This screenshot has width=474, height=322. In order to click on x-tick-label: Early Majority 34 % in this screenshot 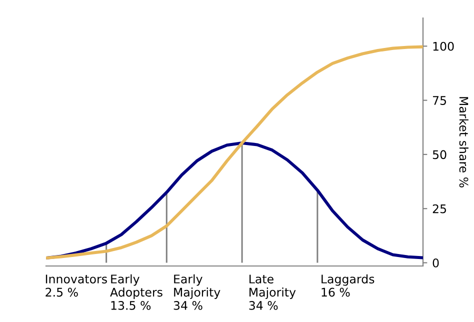, I will do `click(197, 292)`.